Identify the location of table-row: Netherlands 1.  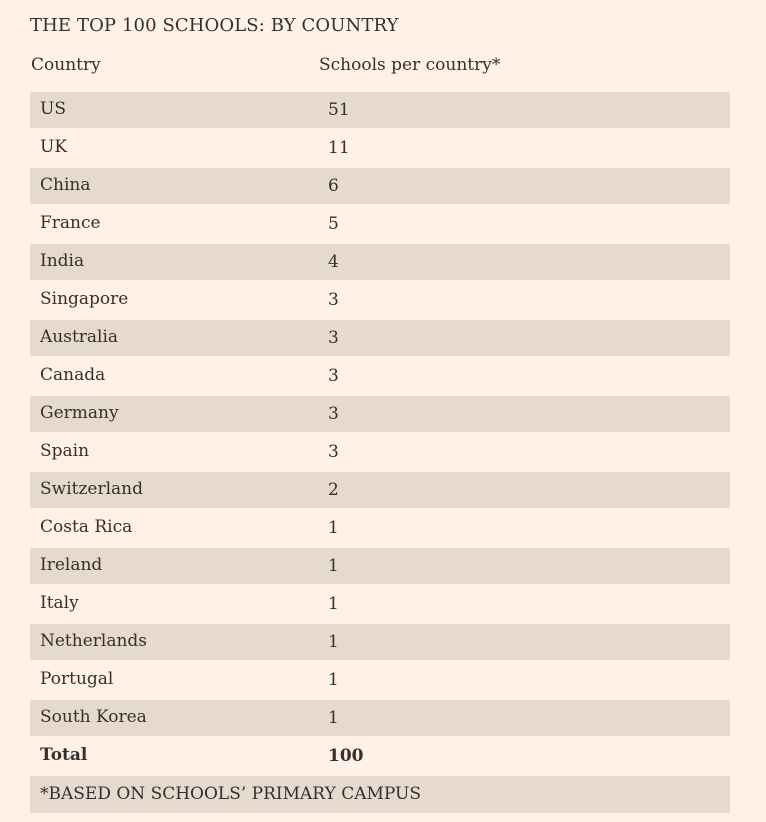
(380, 642).